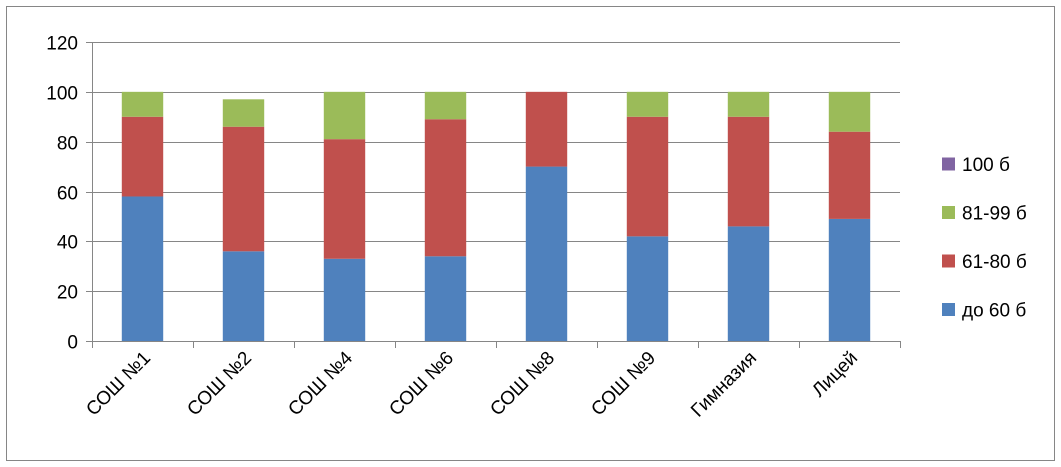 This screenshot has width=1061, height=467. I want to click on legend-label: до 60 б, so click(994, 311).